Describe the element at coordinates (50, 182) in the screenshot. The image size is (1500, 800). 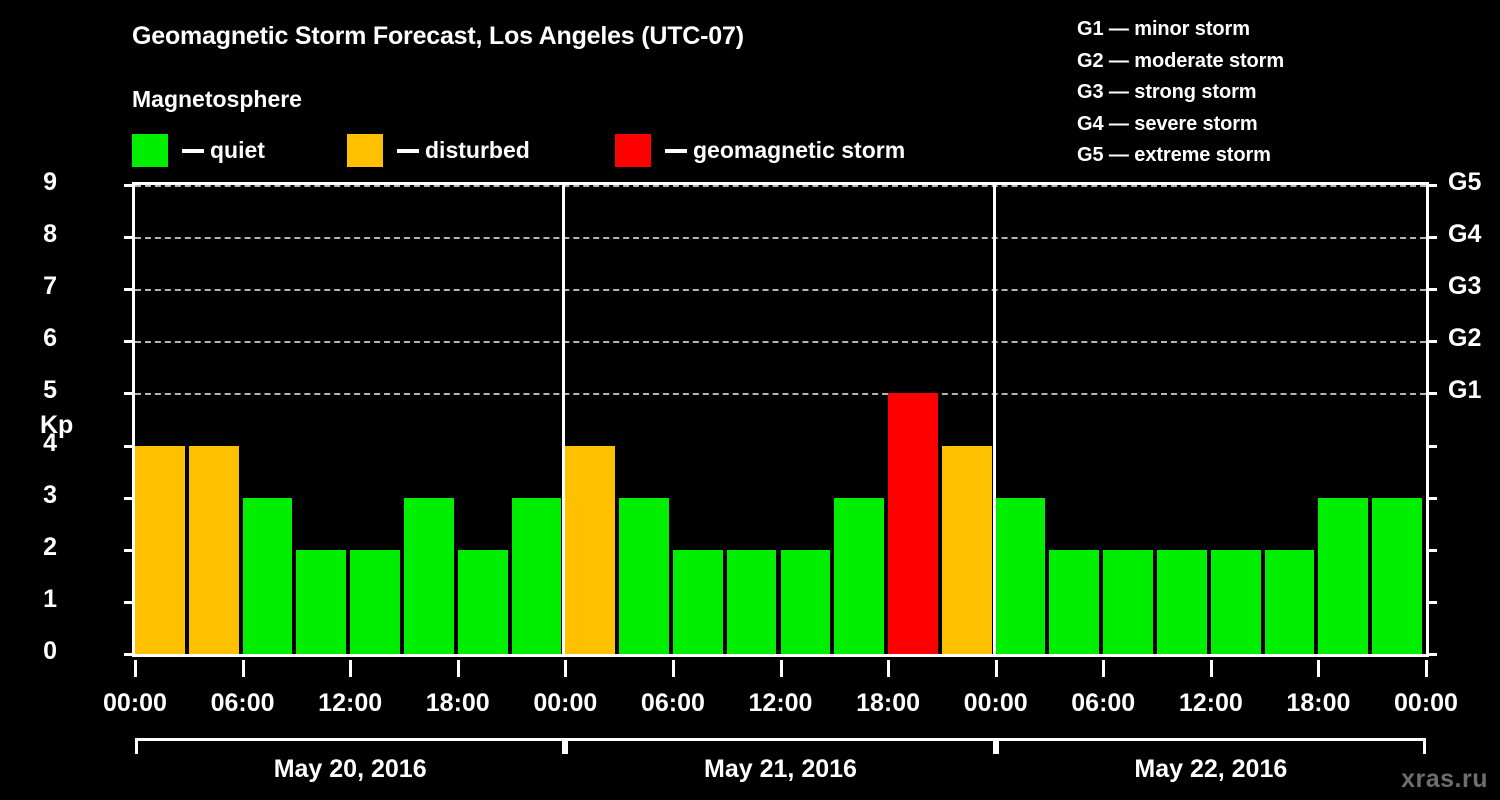
I see `y-tick-label-9: 9` at that location.